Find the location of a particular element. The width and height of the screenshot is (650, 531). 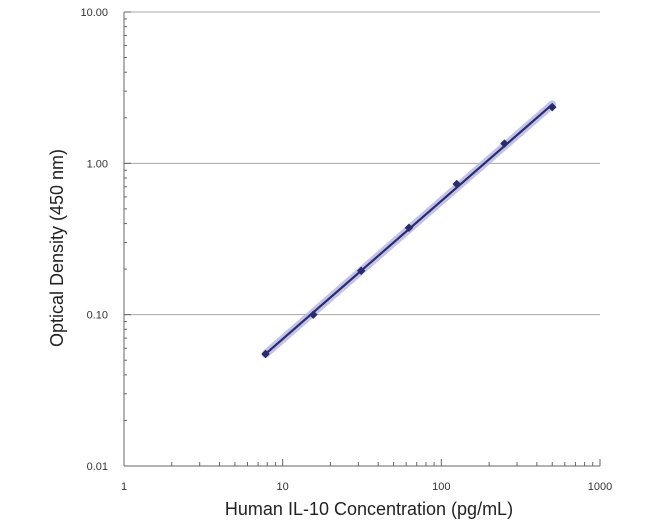

x-tick-label: 10 is located at coordinates (283, 487).